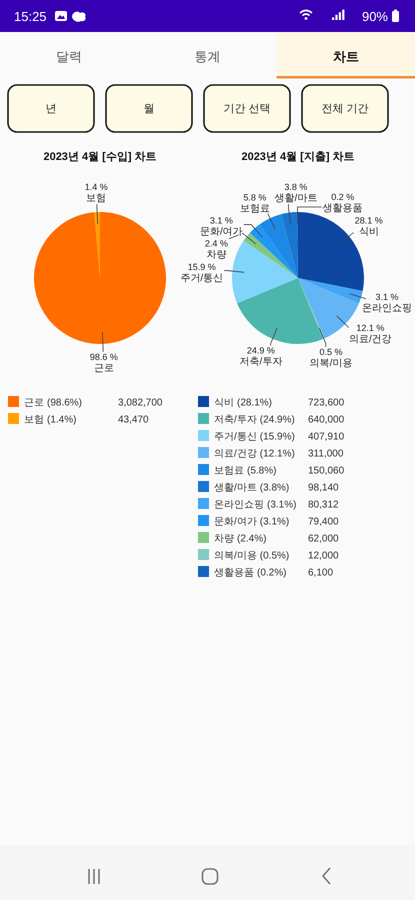  I want to click on tab-label: 차트, so click(345, 56).